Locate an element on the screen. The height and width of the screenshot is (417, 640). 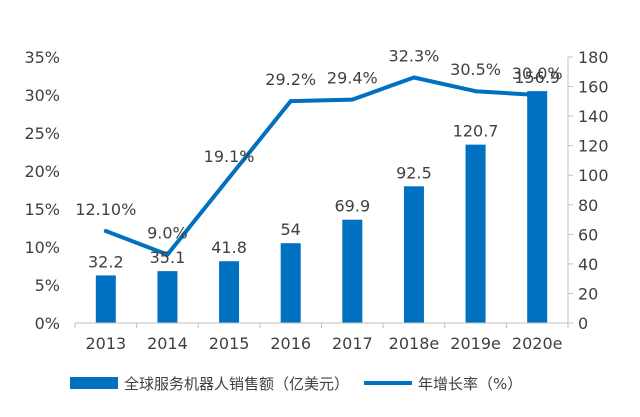
bar-label-2018e: 92.5 is located at coordinates (414, 172).